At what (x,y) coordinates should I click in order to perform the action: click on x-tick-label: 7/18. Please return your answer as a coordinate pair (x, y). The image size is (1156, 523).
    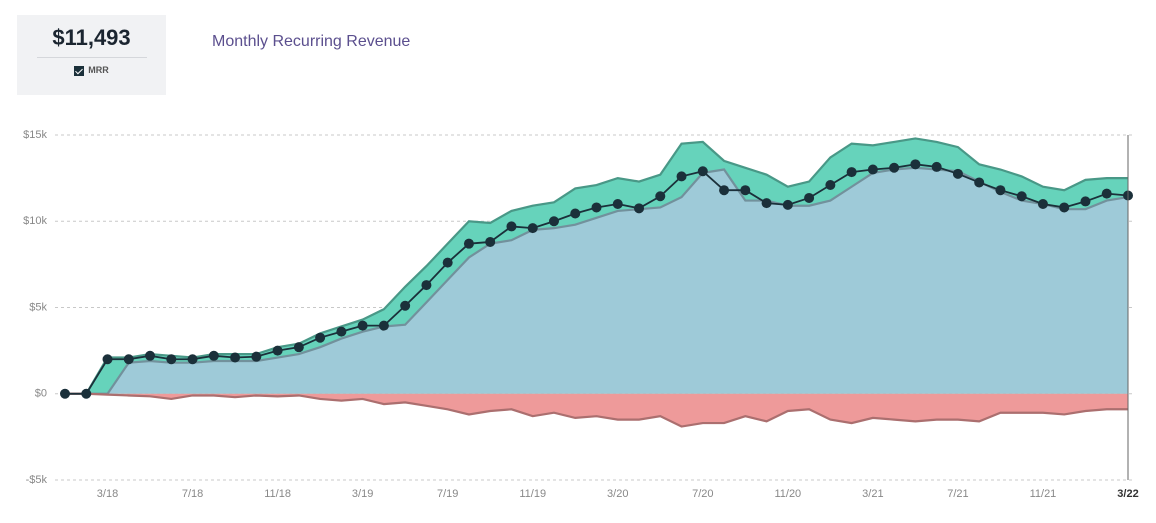
    Looking at the image, I should click on (192, 494).